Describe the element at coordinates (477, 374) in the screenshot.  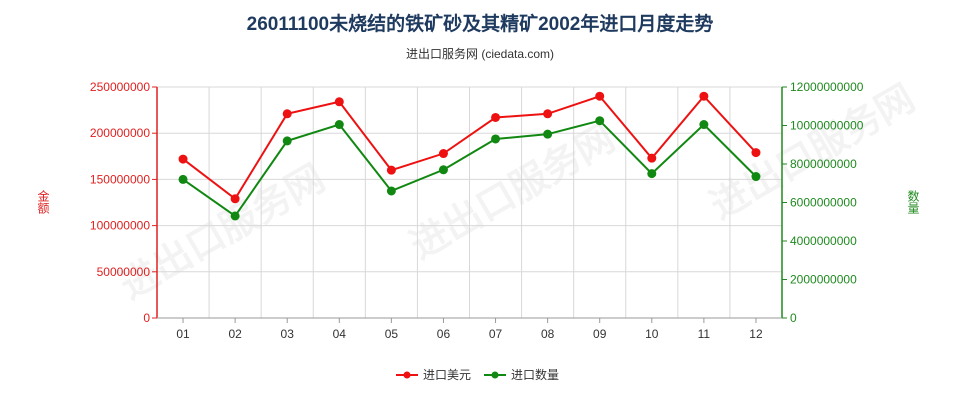
I see `legend: 进口美元 进口数量` at that location.